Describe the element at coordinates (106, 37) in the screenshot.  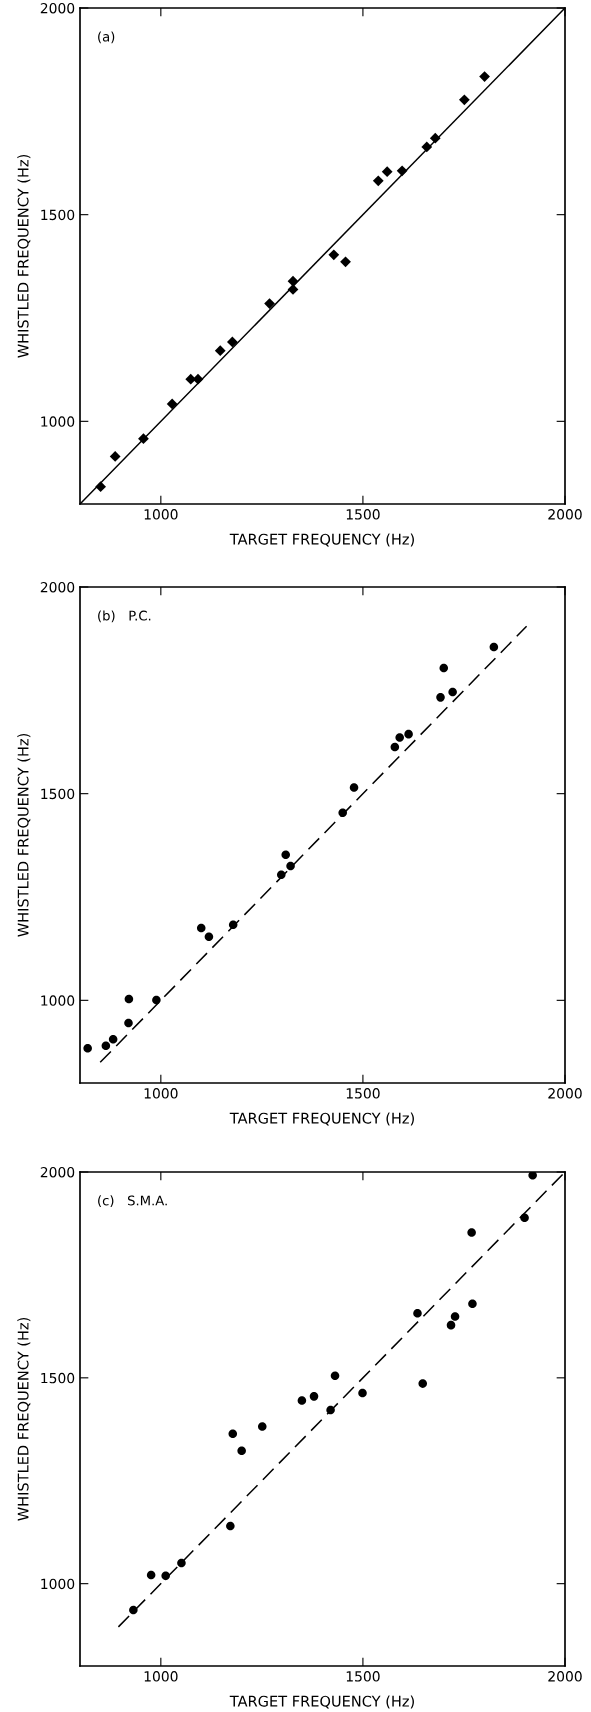
I see `annotation: (a)` at that location.